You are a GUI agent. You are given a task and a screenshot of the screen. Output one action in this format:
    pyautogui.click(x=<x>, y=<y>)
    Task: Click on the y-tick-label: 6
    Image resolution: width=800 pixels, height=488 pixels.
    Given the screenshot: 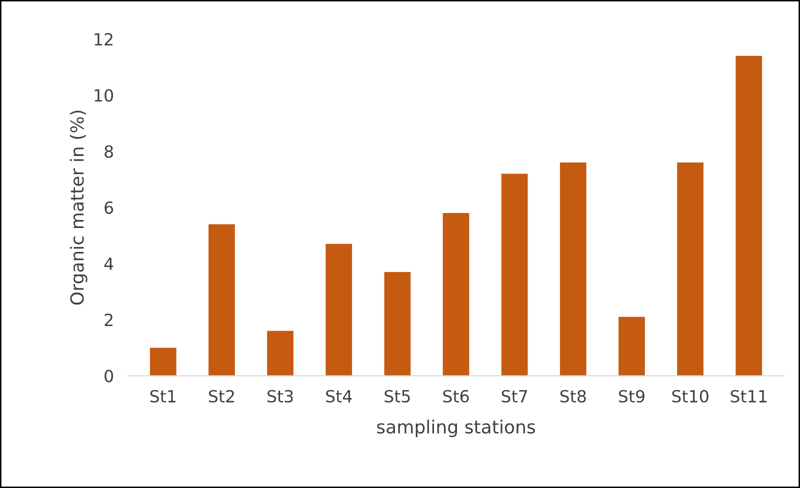 What is the action you would take?
    pyautogui.click(x=109, y=207)
    